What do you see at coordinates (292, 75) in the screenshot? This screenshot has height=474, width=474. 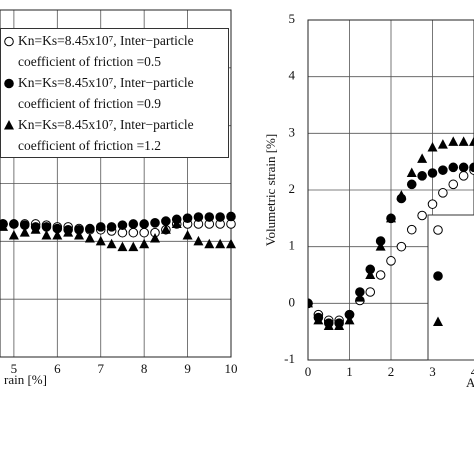 I see `y-tick-label: 4` at bounding box center [292, 75].